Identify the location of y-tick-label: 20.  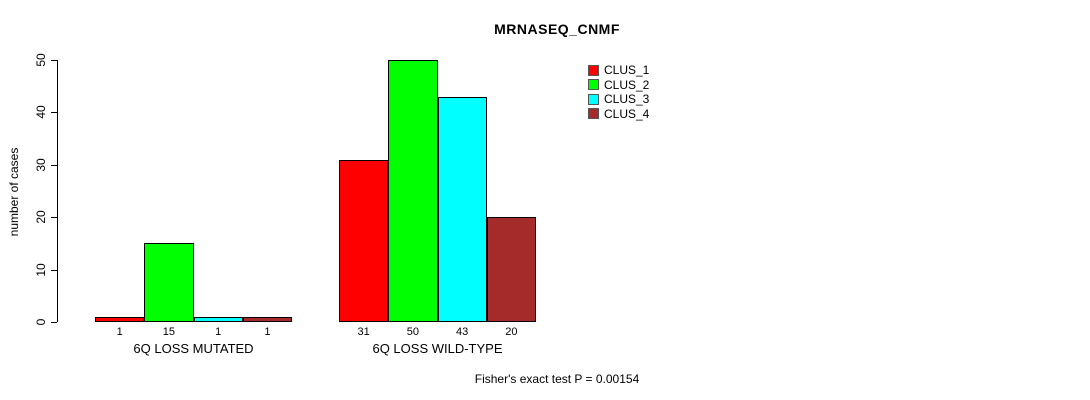
(41, 217).